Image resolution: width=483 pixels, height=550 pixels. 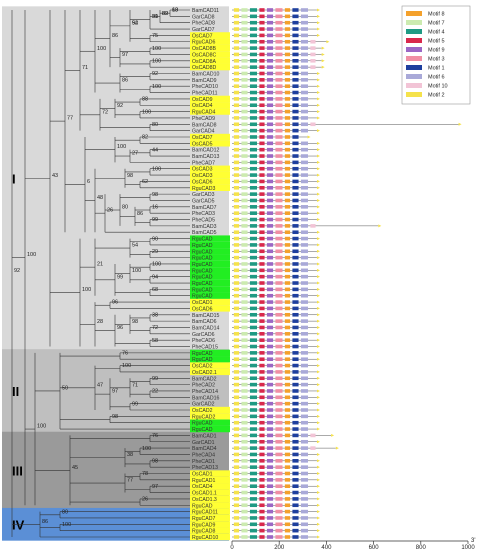 What do you see at coordinates (203, 195) in the screenshot?
I see `taxon-label: GarCAD3` at bounding box center [203, 195].